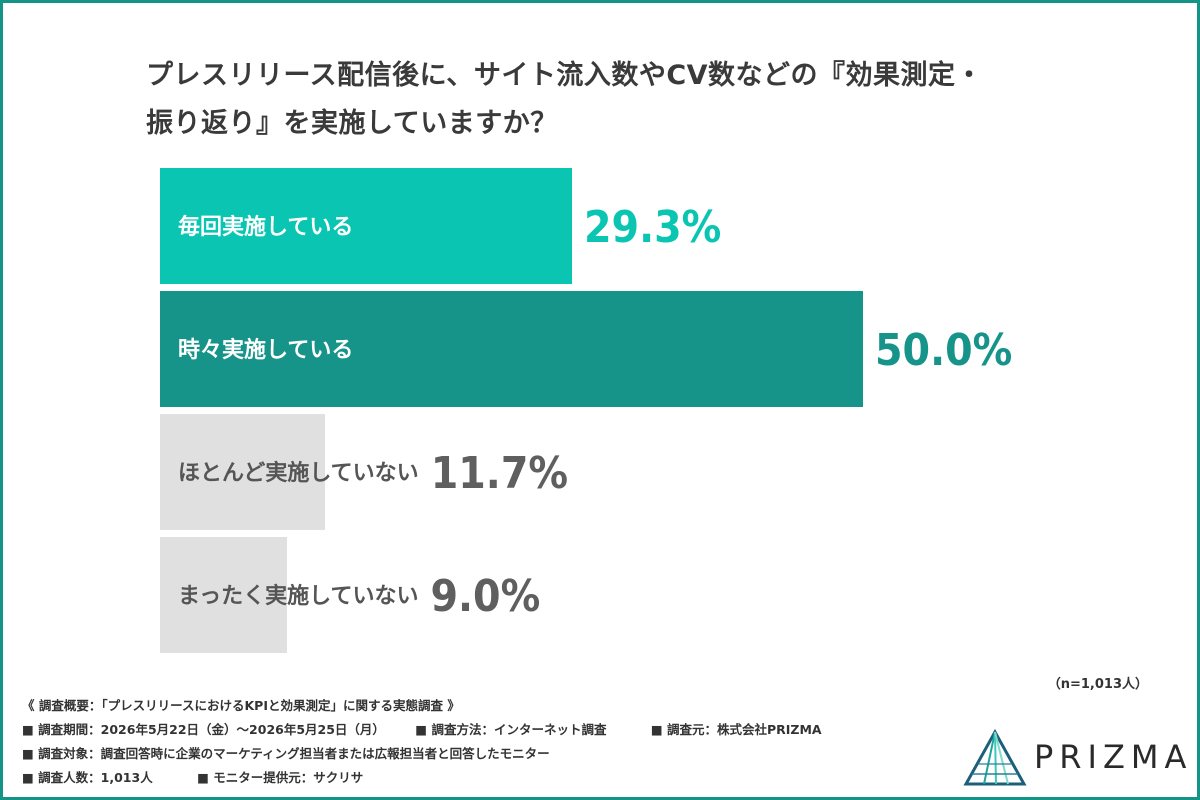 The width and height of the screenshot is (1200, 800). I want to click on prizma-logo: PRIZMA, so click(1081, 758).